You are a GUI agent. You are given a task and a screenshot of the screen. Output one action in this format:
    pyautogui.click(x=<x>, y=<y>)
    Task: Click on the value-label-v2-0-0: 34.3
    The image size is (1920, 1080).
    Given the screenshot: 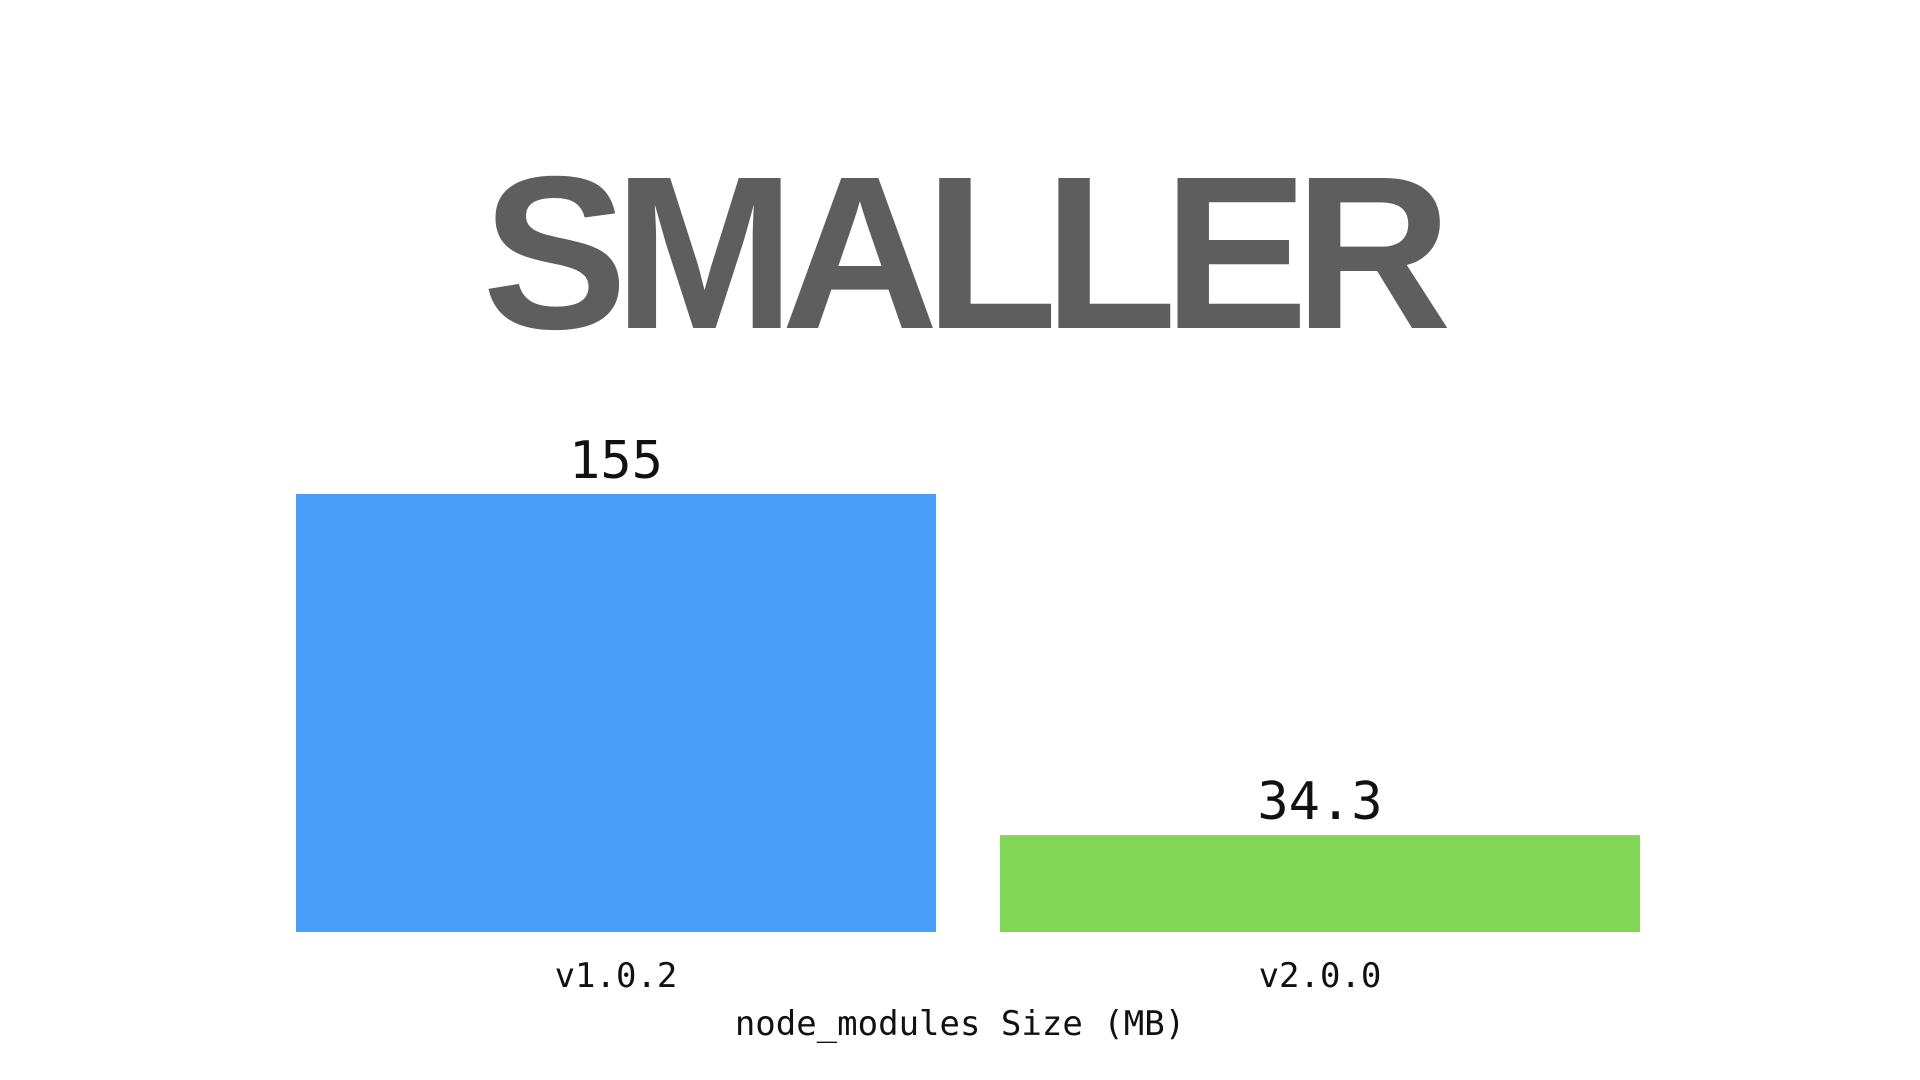 What is the action you would take?
    pyautogui.click(x=1319, y=802)
    